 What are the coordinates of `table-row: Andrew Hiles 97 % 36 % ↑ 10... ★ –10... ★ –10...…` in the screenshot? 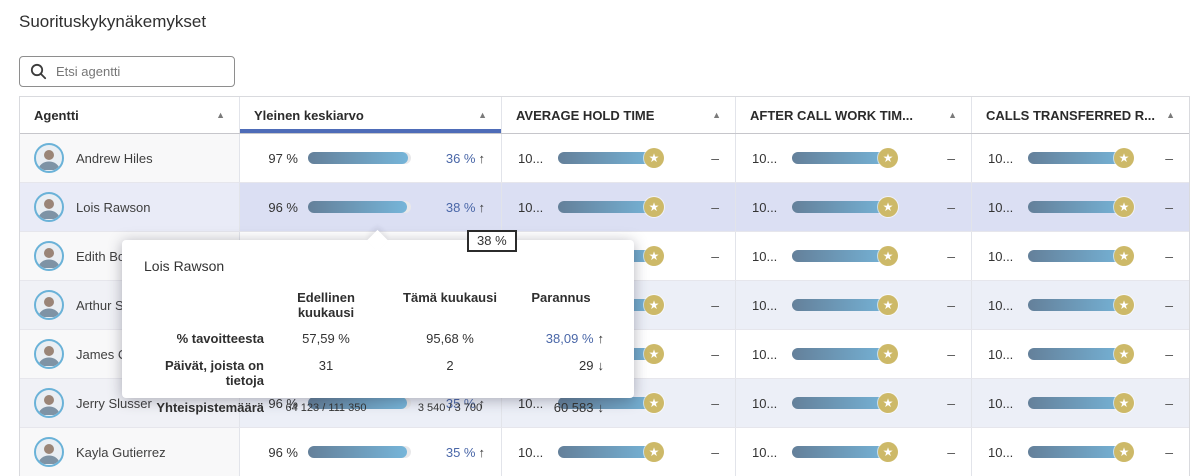 It's located at (604, 158).